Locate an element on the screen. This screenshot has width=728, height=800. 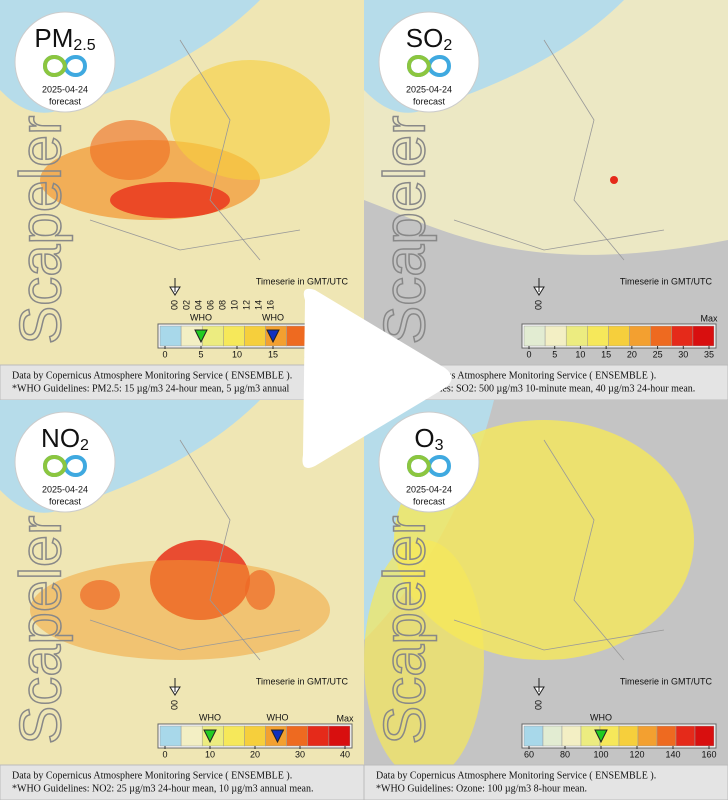
pollutant-title: PM2.5 is located at coordinates (64, 38).